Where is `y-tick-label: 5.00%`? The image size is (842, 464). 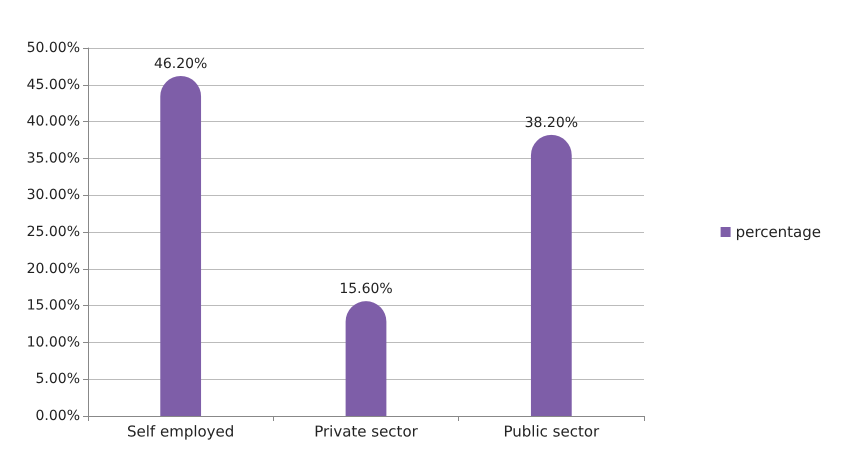 y-tick-label: 5.00% is located at coordinates (58, 379).